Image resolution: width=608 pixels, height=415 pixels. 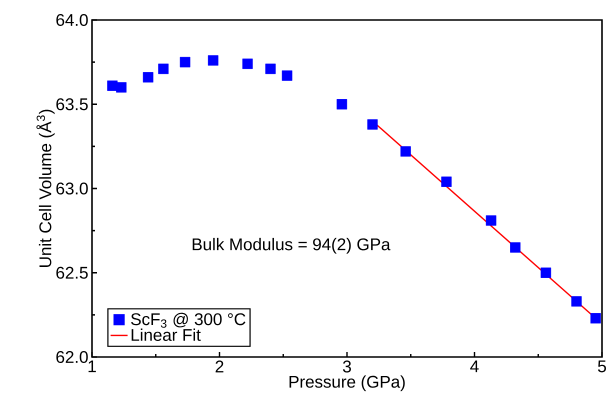 What do you see at coordinates (72, 357) in the screenshot?
I see `y-tick-label: 62.0` at bounding box center [72, 357].